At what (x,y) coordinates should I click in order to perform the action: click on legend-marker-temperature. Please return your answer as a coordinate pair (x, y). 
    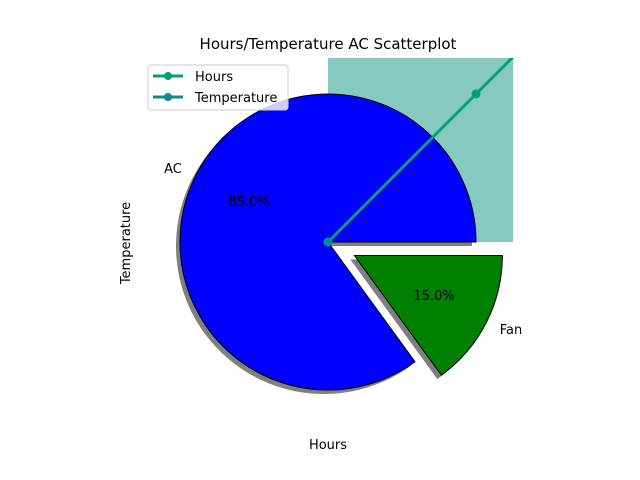
    Looking at the image, I should click on (168, 97).